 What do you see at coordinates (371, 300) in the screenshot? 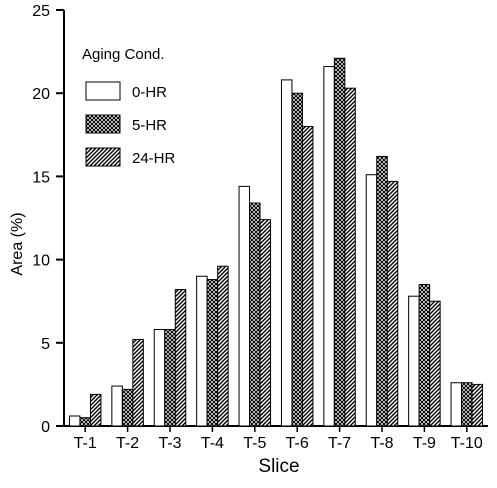
I see `bar-t-8-0-hr` at bounding box center [371, 300].